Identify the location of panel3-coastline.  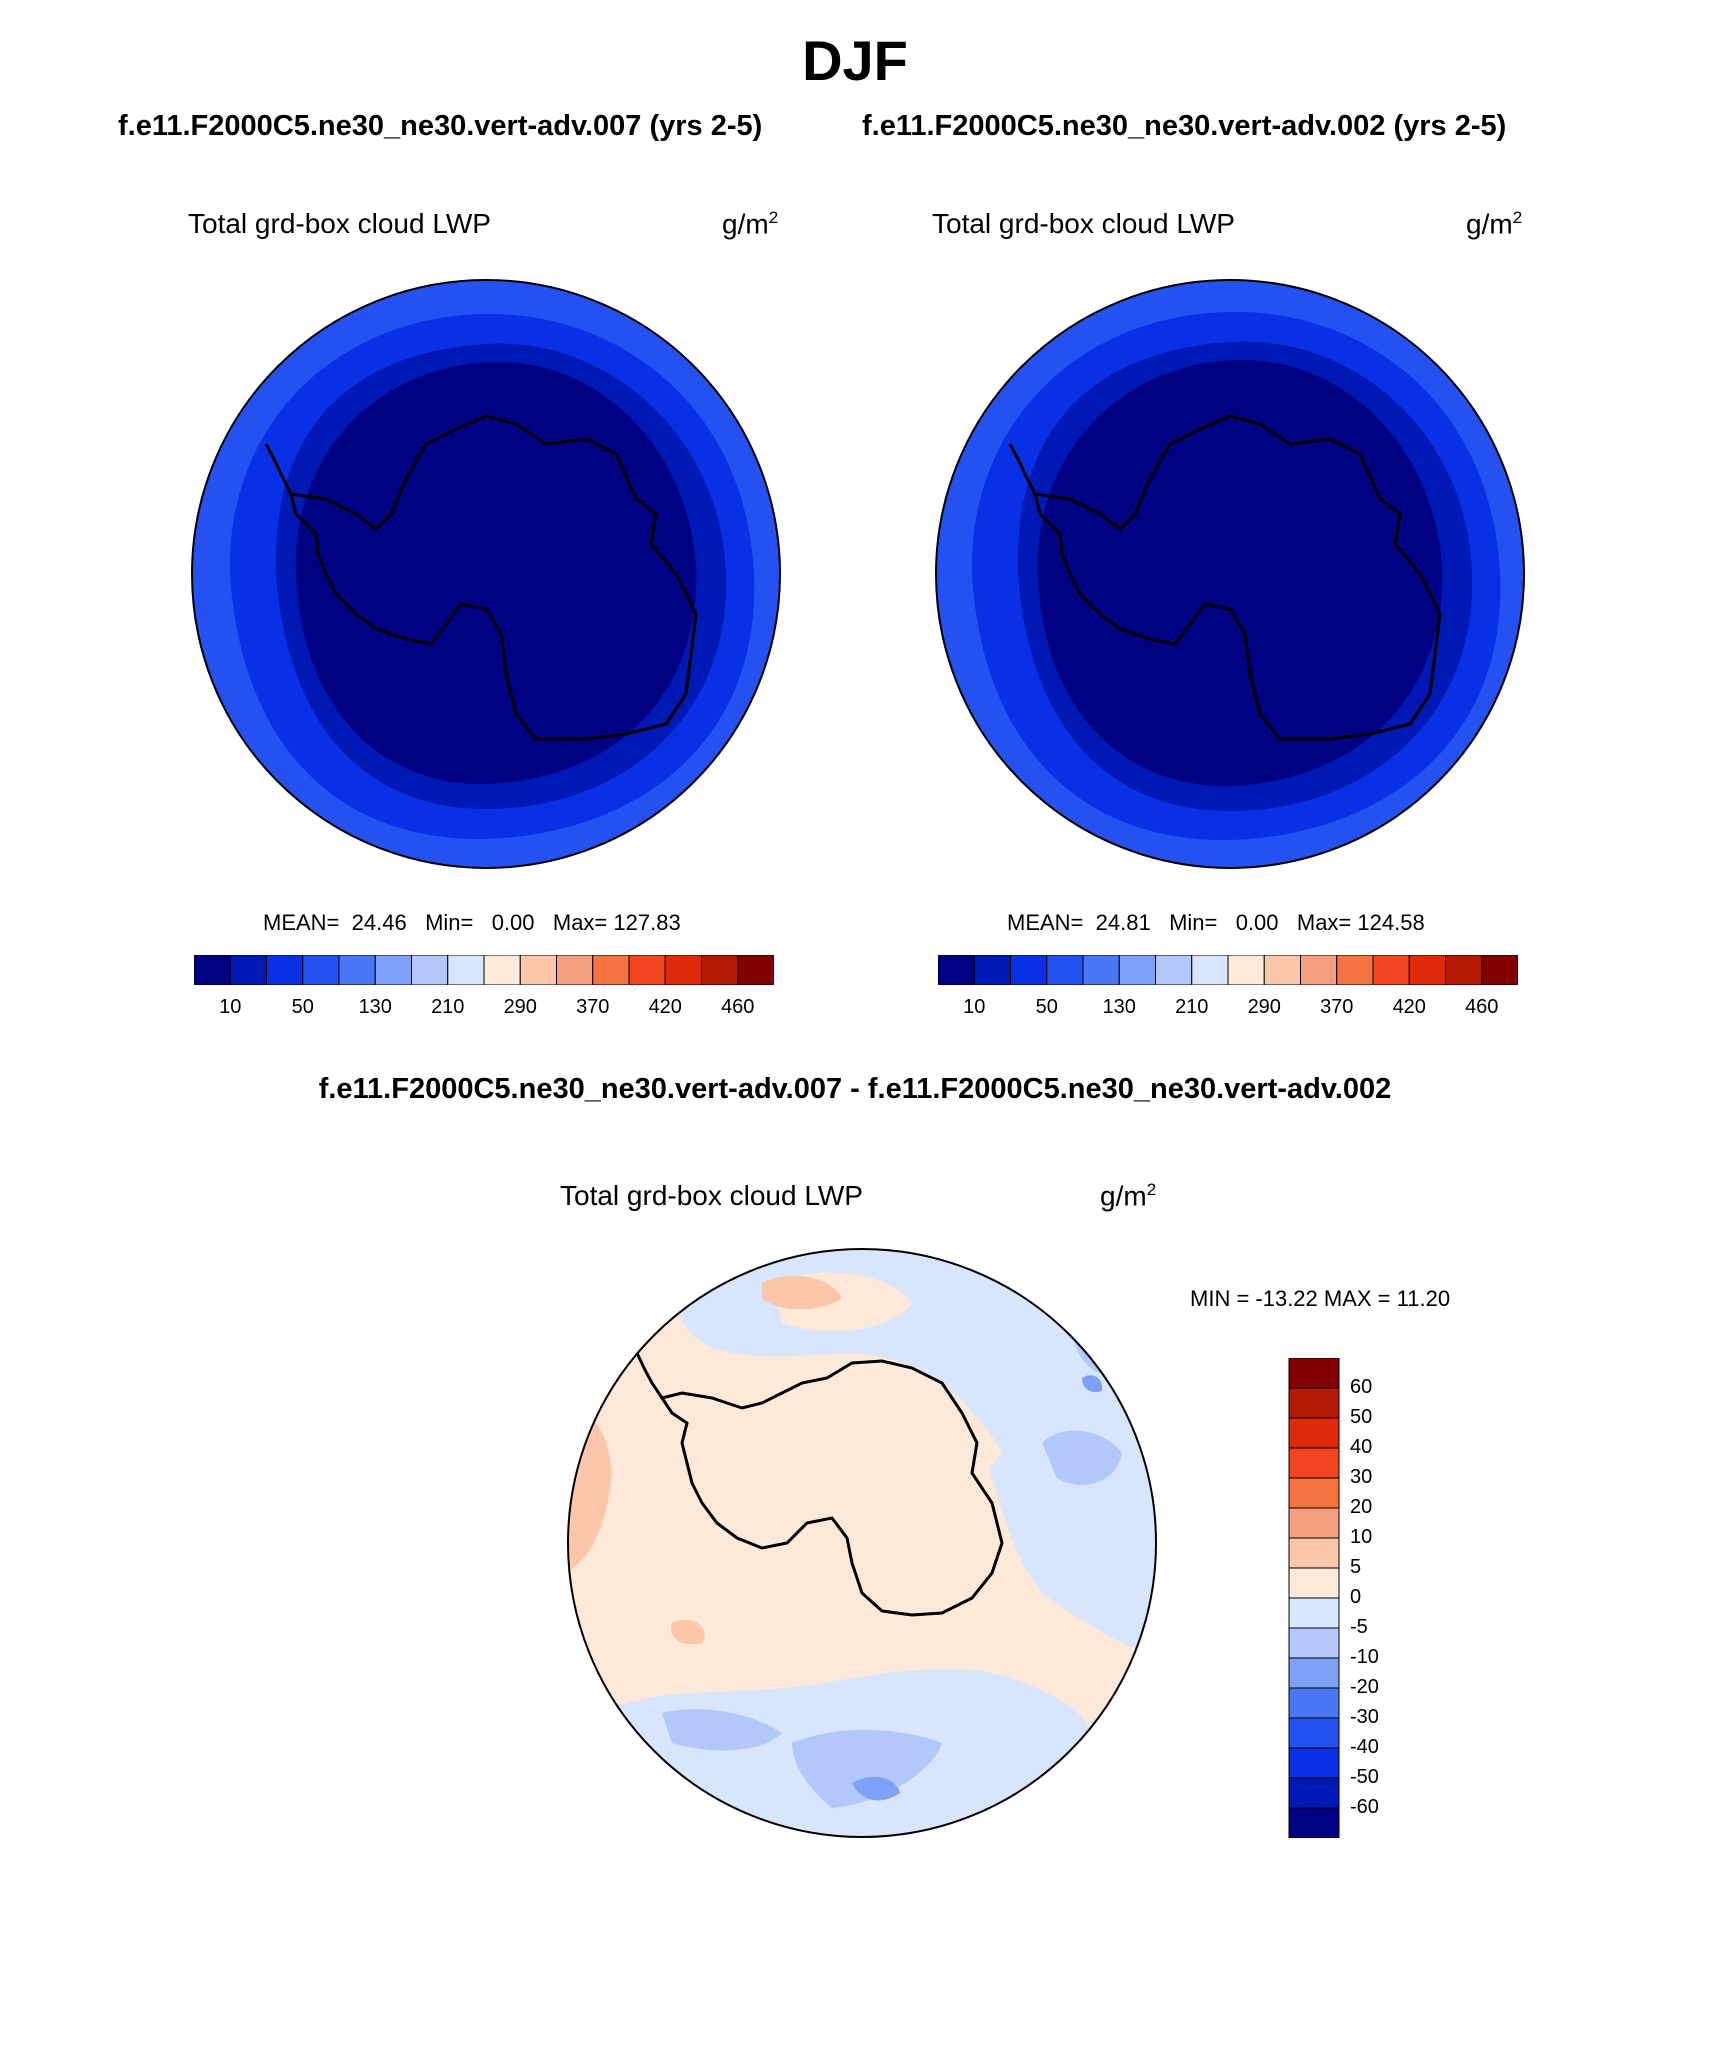
(831, 1488).